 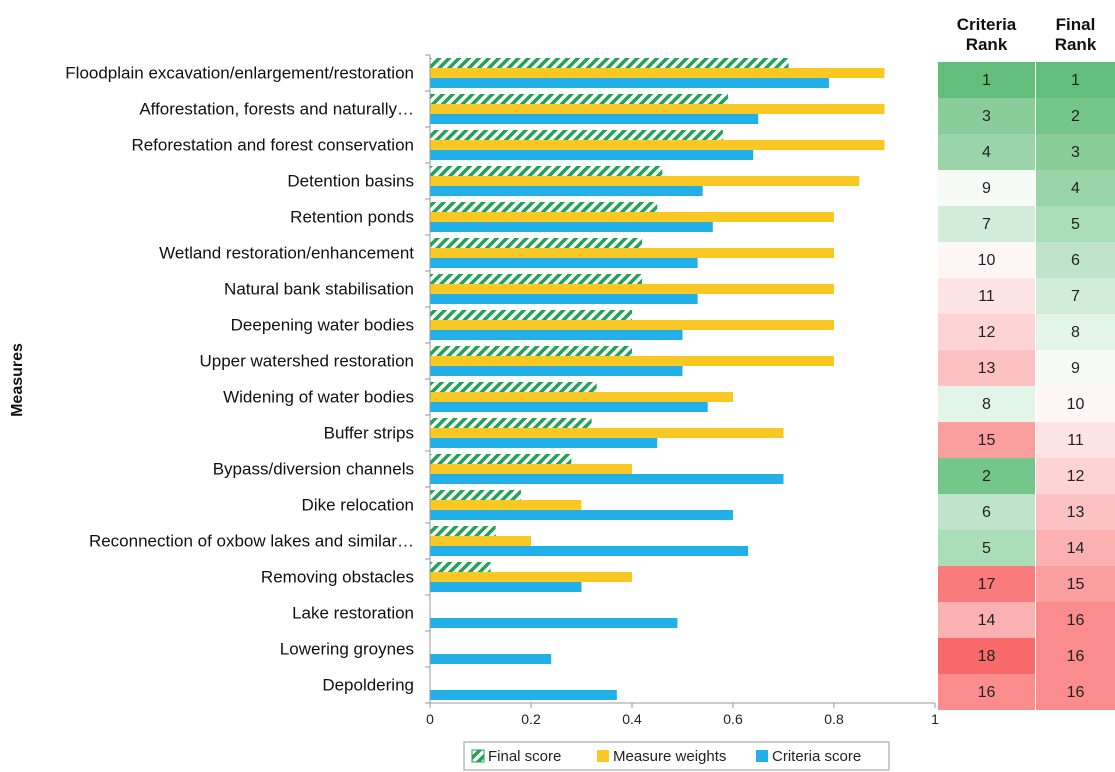 I want to click on legend: Final score Measure weights Criteria score, so click(x=676, y=756).